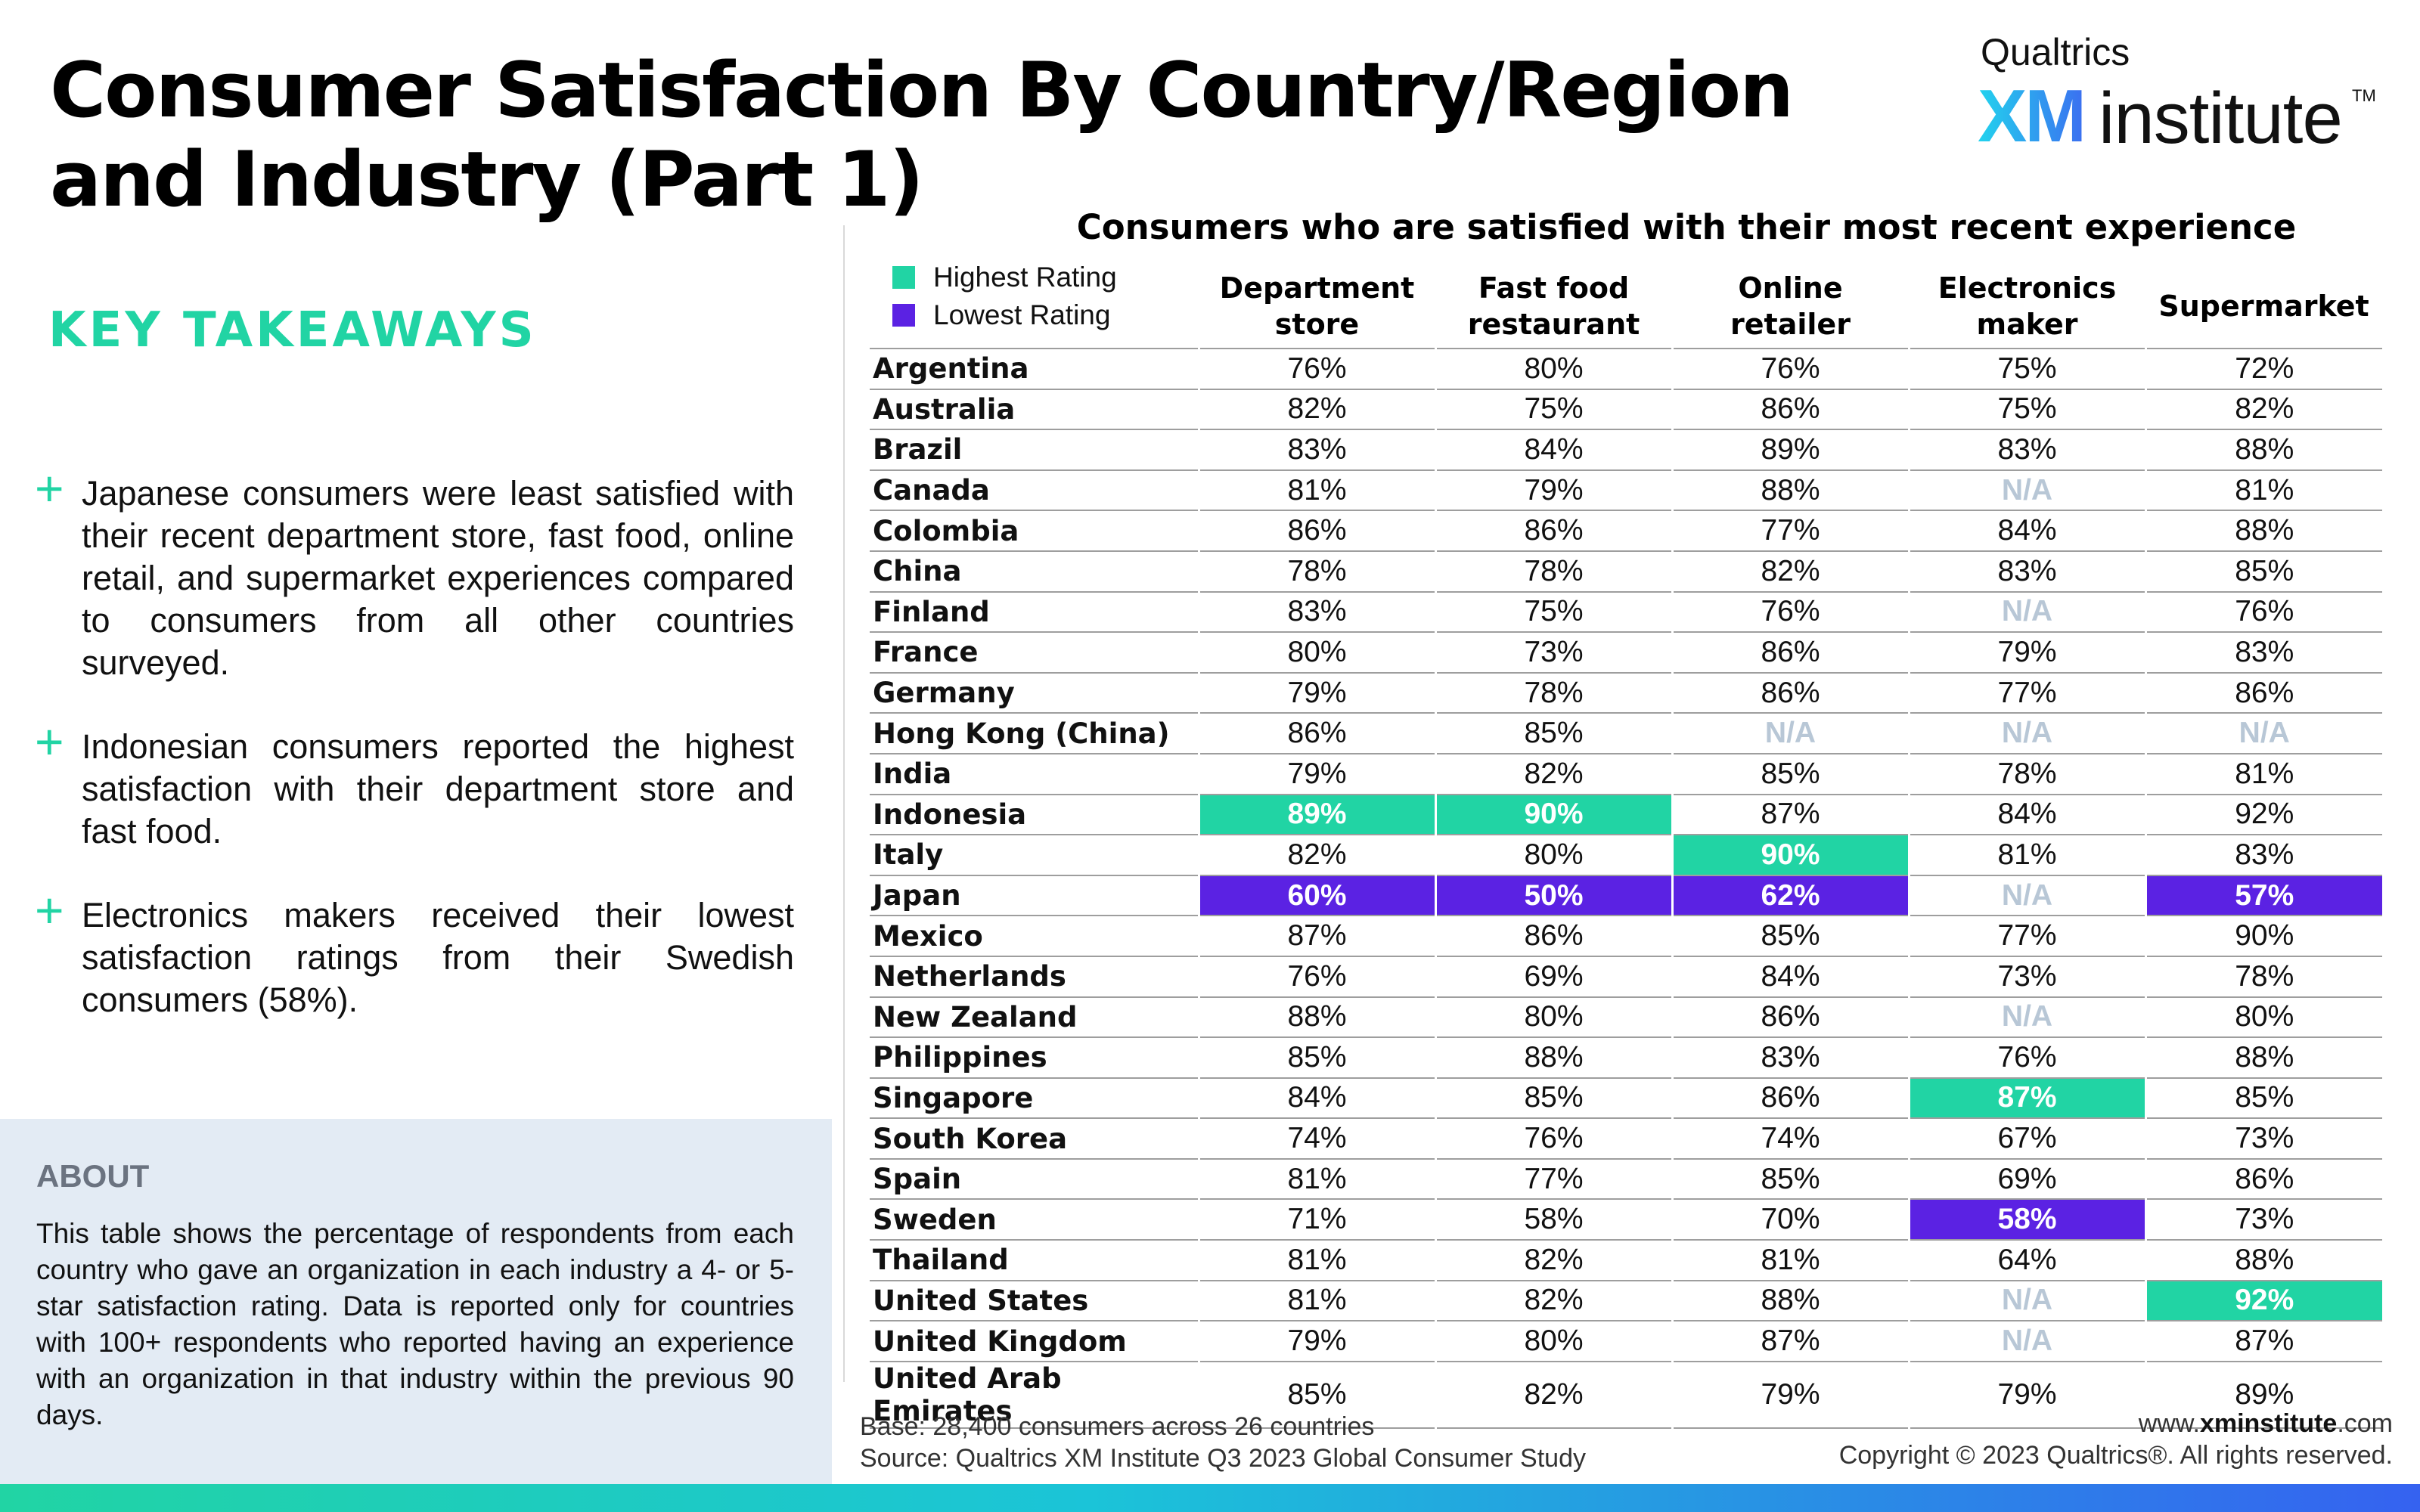  What do you see at coordinates (292, 330) in the screenshot?
I see `key-takeaways-heading: KEY TAKEAWAYS` at bounding box center [292, 330].